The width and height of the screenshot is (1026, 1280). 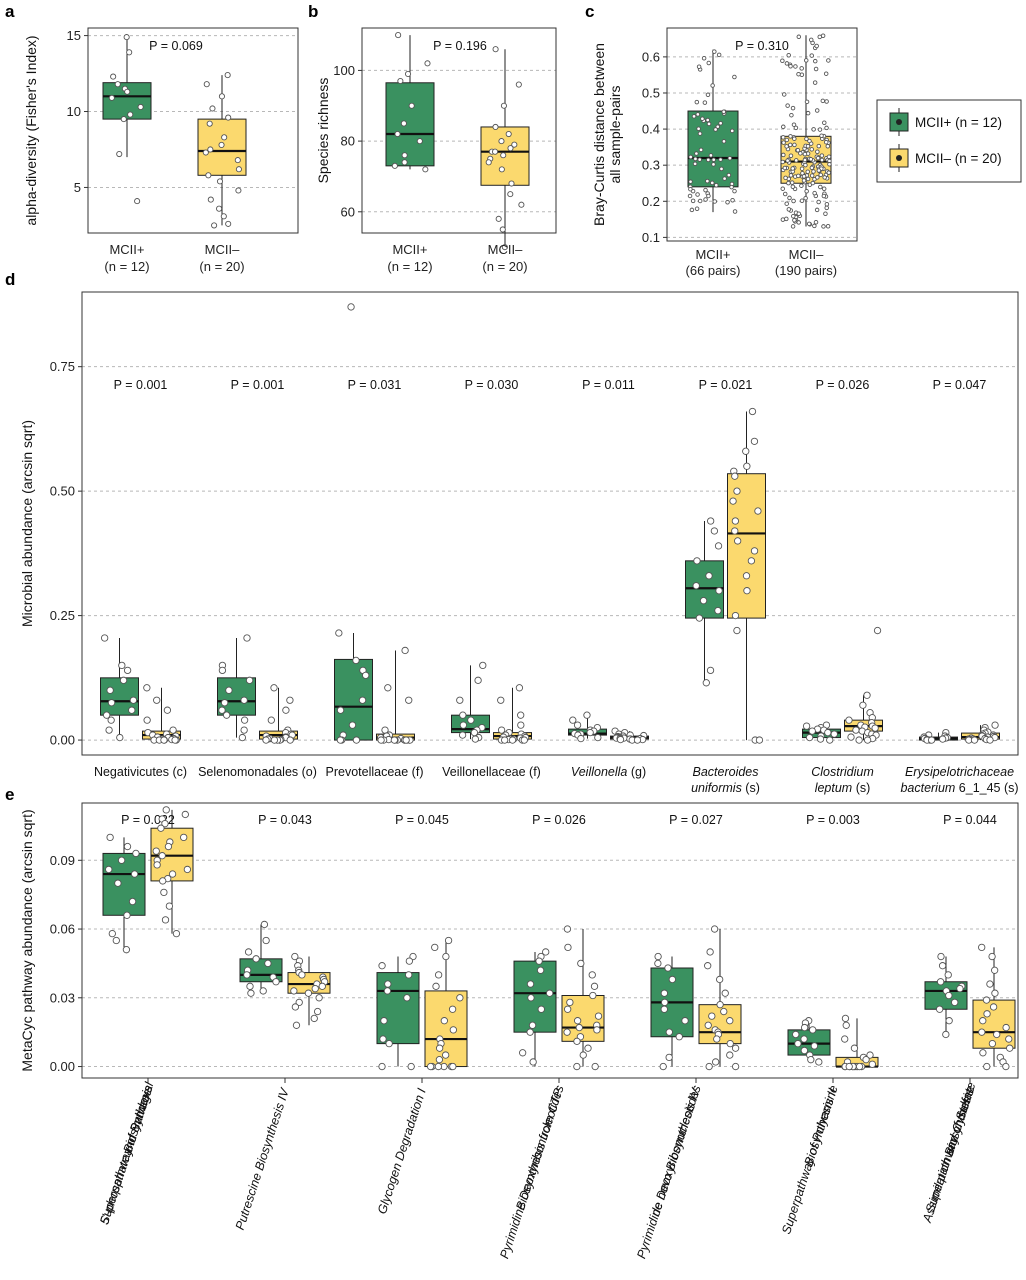 I want to click on x-category-label: Bacteroides, so click(x=725, y=772).